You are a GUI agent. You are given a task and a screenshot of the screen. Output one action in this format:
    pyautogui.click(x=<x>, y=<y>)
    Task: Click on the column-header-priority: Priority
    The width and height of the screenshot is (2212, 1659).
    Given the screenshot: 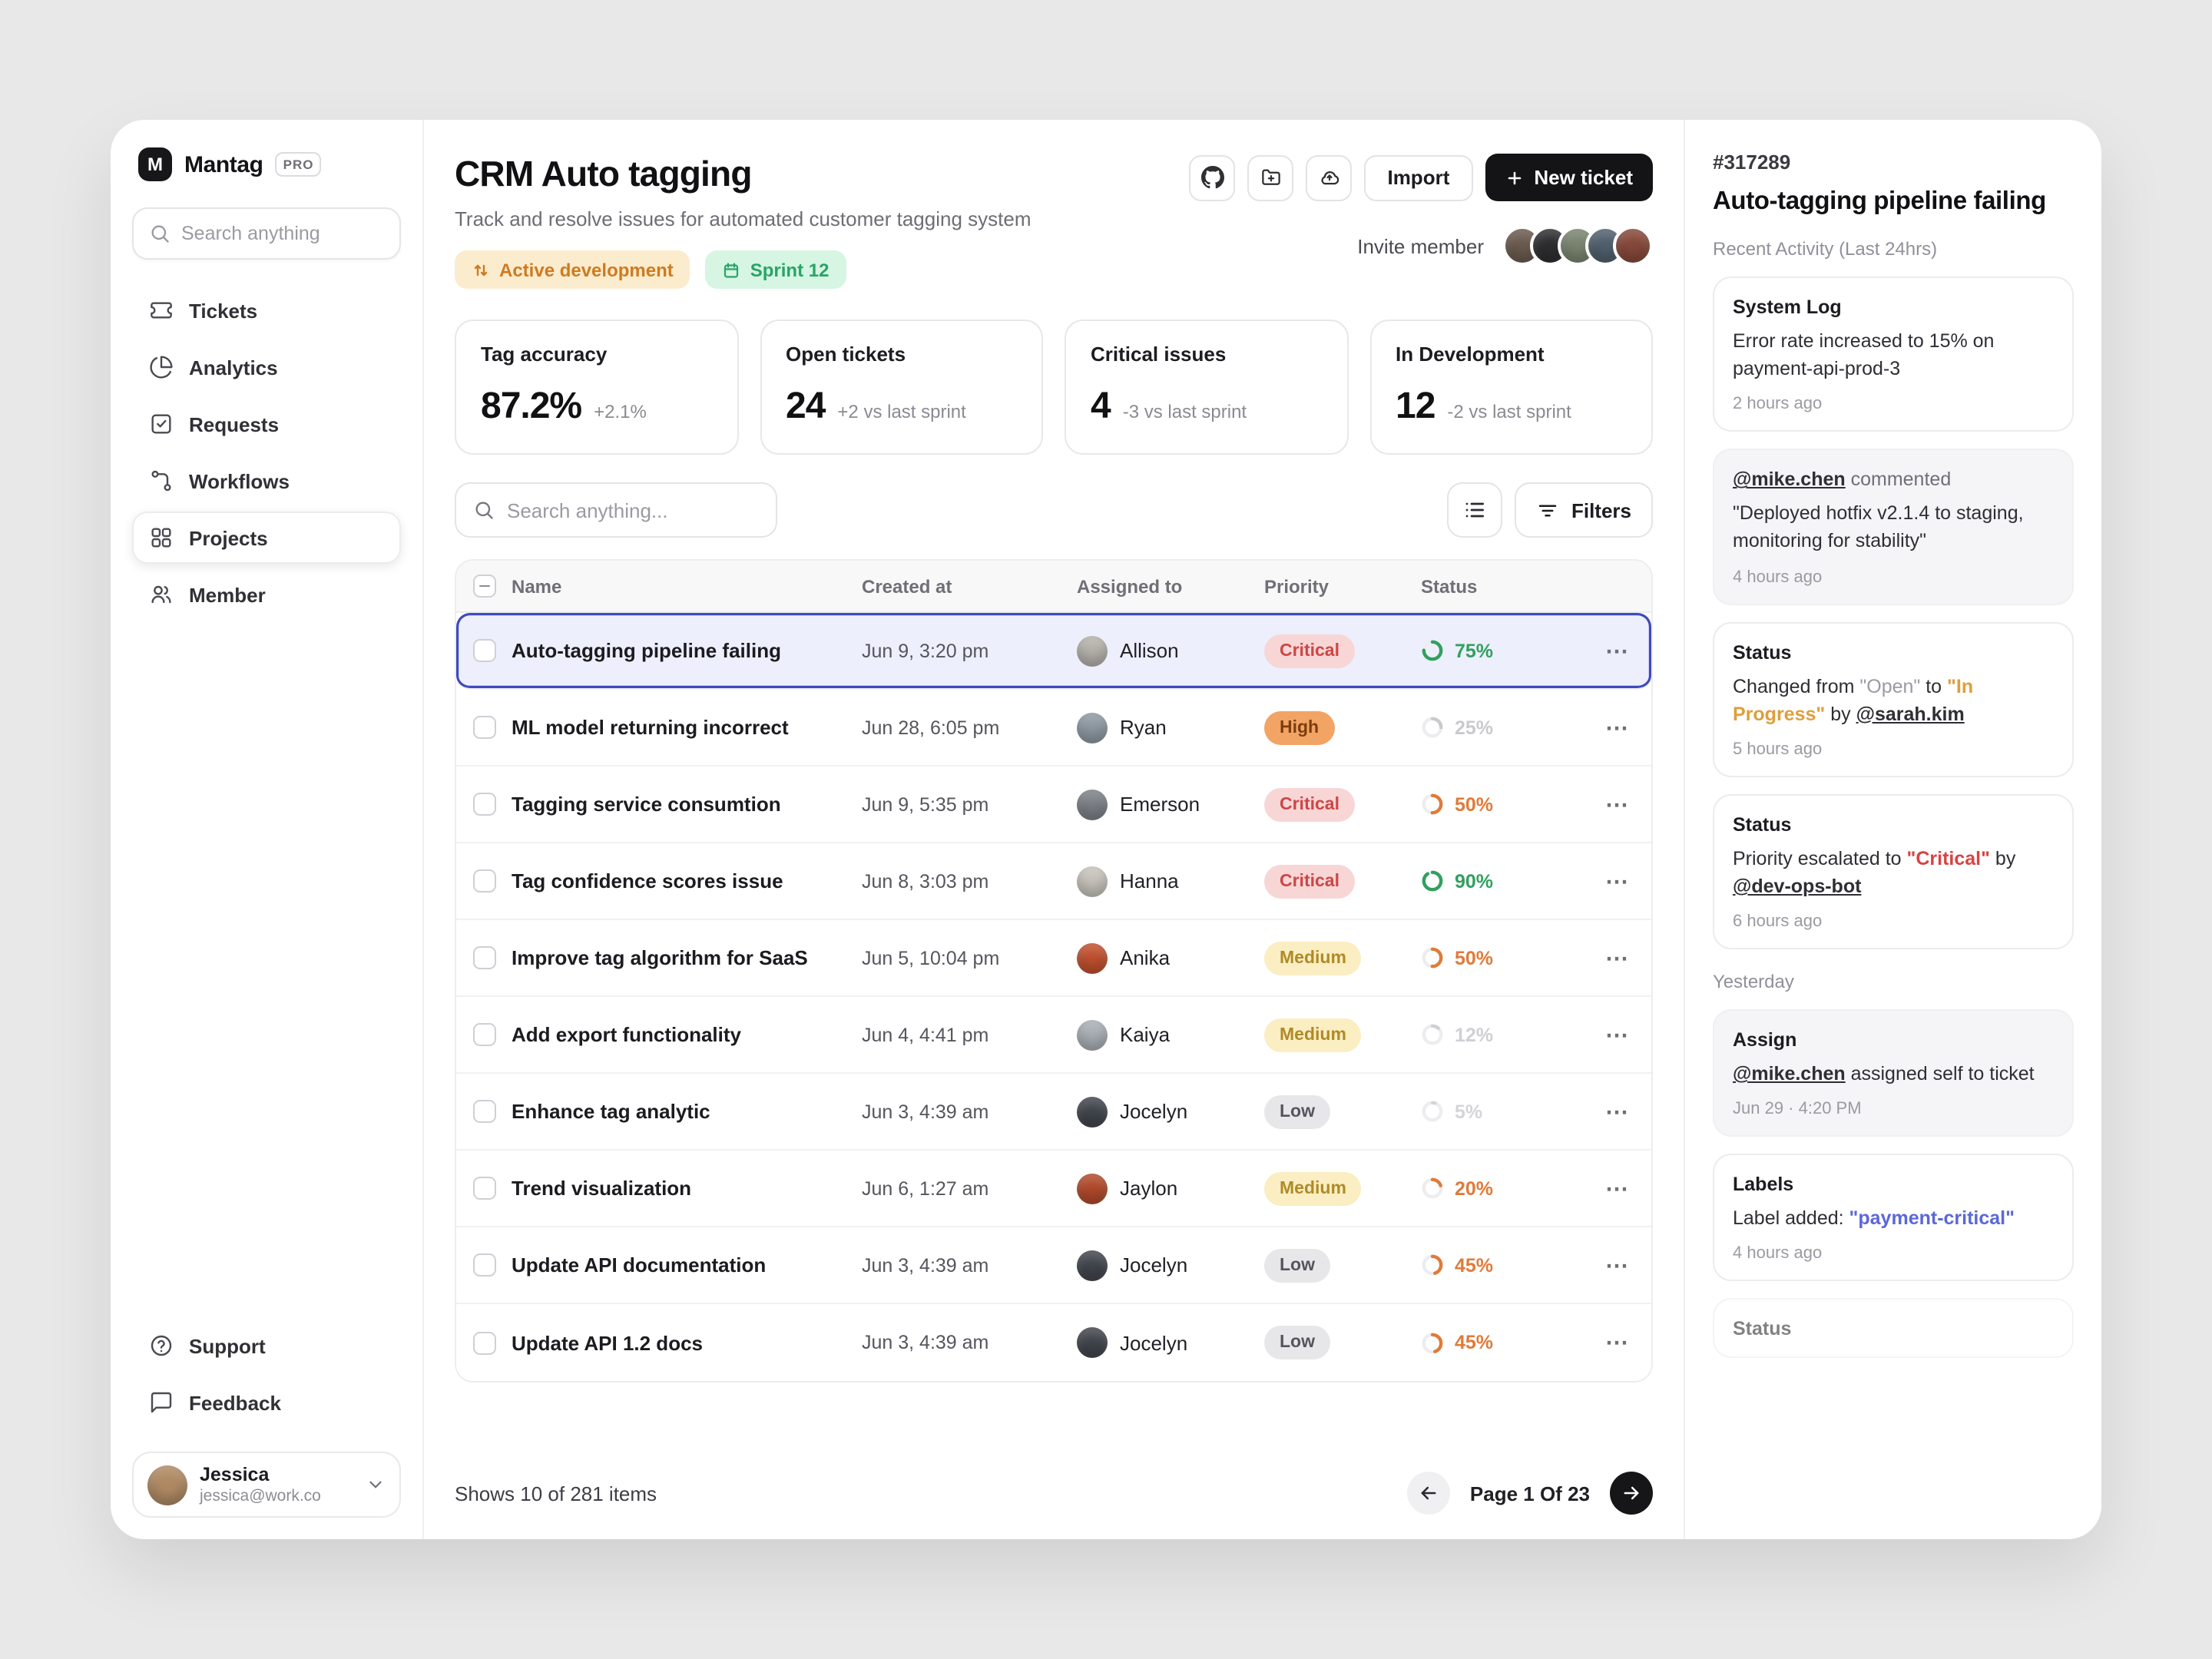 What is the action you would take?
    pyautogui.click(x=1297, y=586)
    